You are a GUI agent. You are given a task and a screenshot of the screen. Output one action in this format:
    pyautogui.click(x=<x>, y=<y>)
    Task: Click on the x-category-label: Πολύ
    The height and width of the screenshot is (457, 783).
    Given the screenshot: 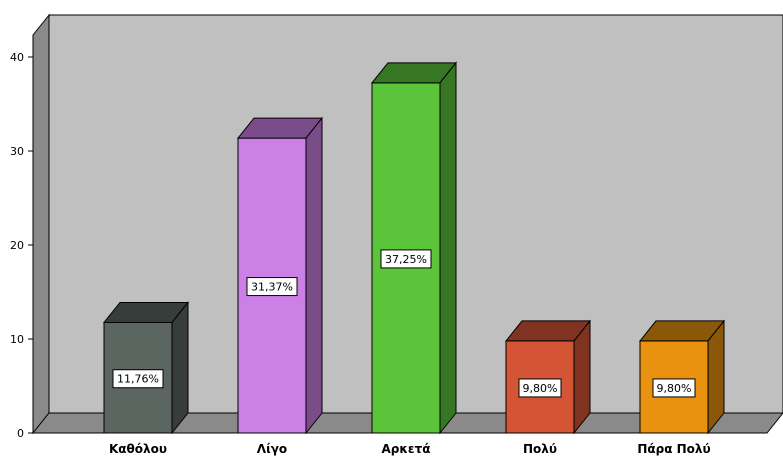 What is the action you would take?
    pyautogui.click(x=540, y=449)
    